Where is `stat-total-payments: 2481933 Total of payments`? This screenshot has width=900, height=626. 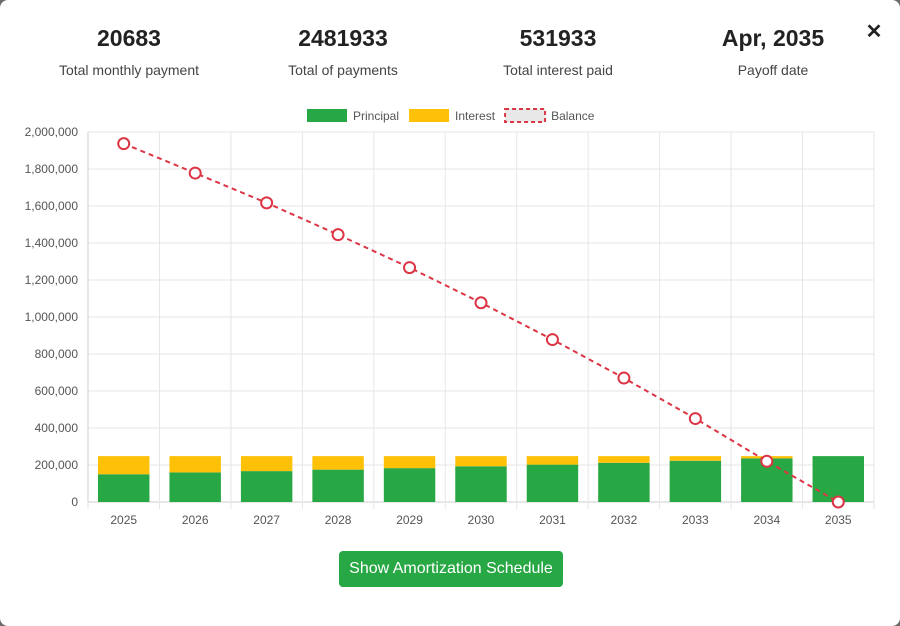
stat-total-payments: 2481933 Total of payments is located at coordinates (343, 51).